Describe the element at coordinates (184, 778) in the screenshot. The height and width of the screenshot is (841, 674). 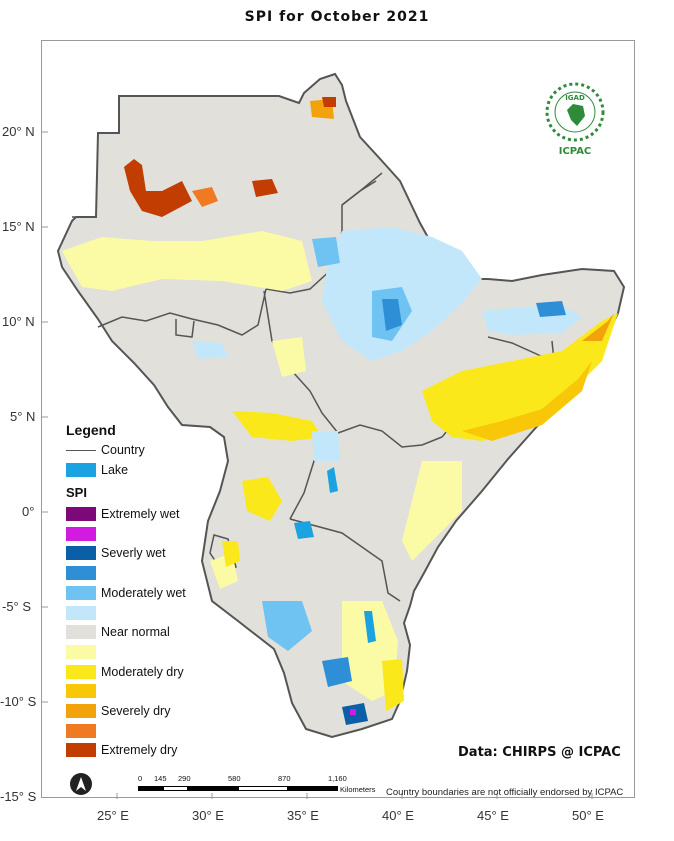
I see `scale-tick: 290` at that location.